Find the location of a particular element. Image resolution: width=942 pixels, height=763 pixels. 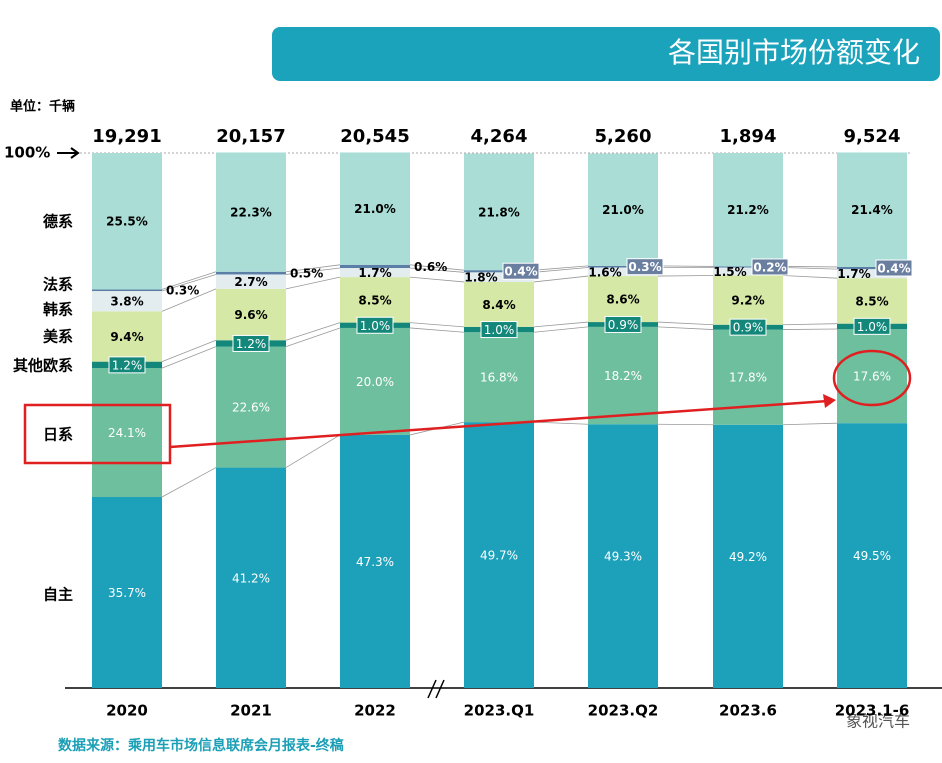

data-label: 1.2% is located at coordinates (251, 344).